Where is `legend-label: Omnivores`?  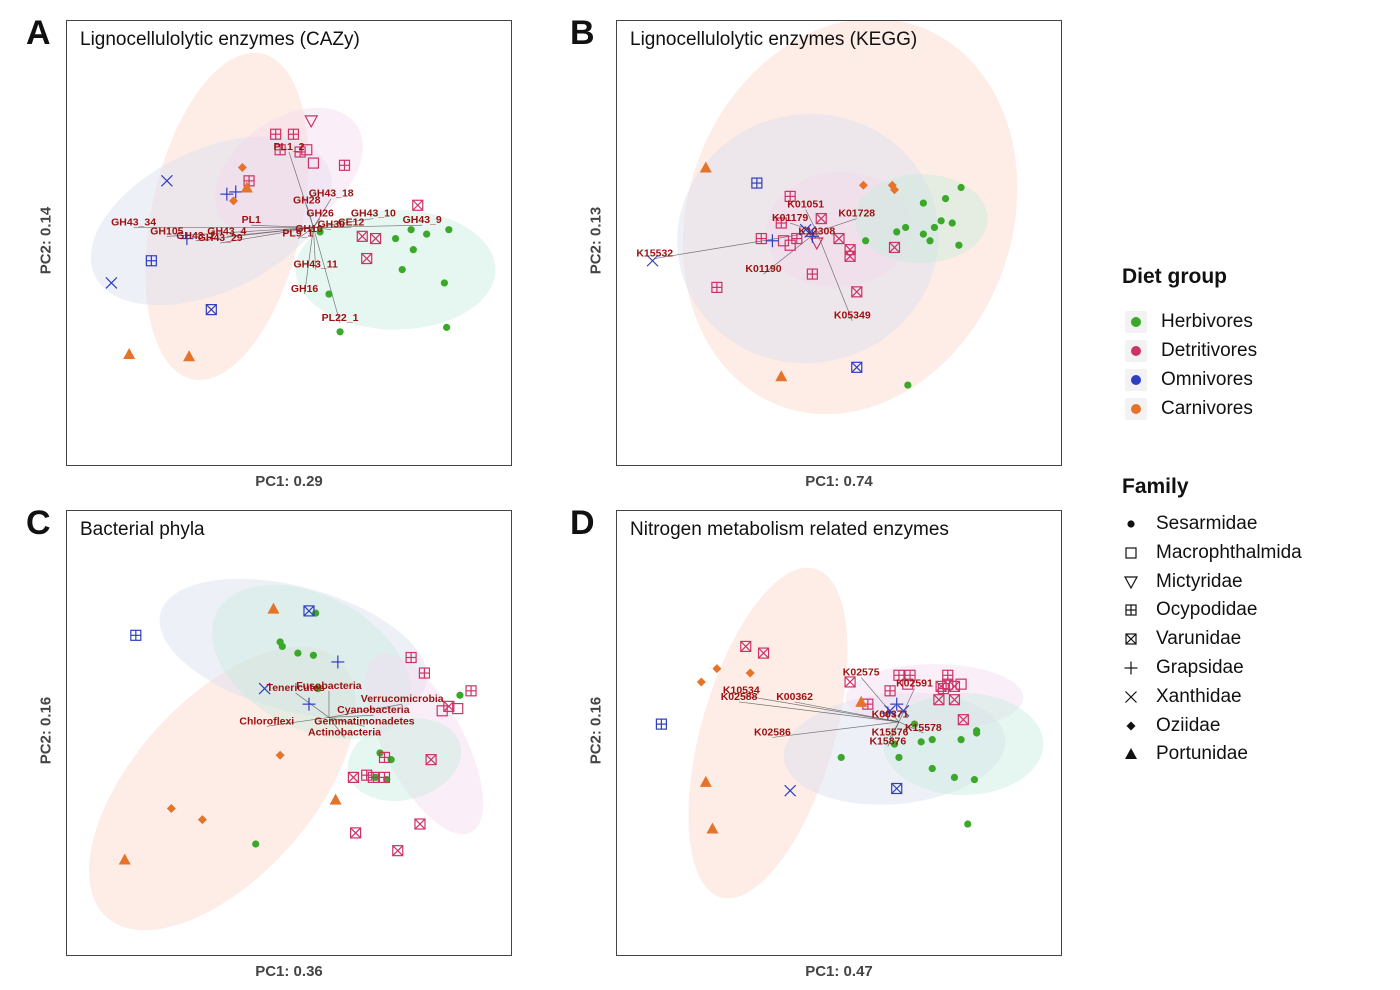 legend-label: Omnivores is located at coordinates (1207, 379).